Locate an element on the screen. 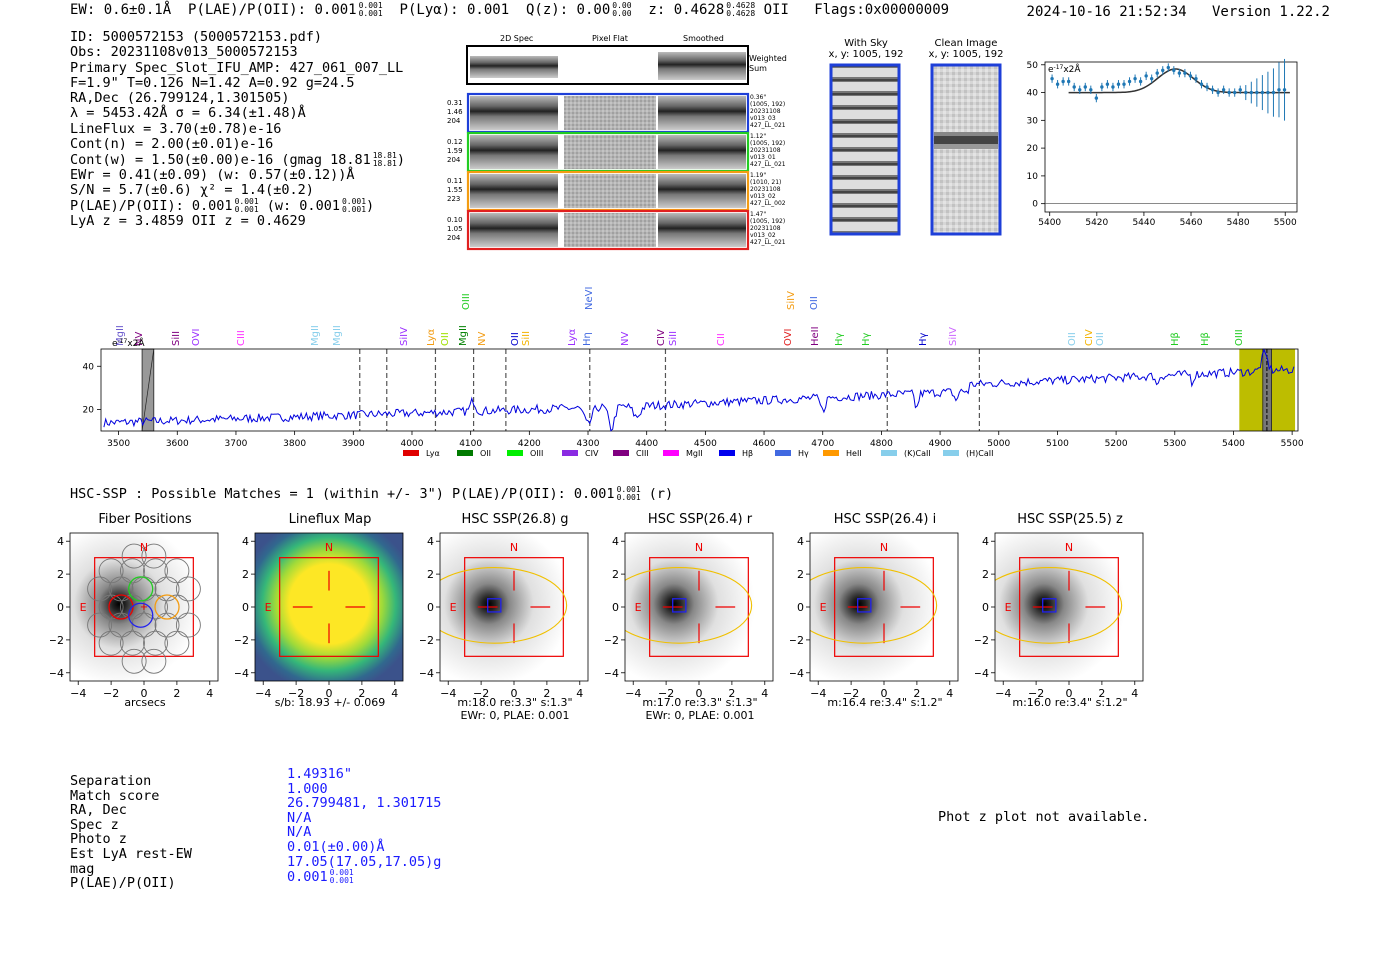 This screenshot has height=953, width=1400. hsc-xtick: 0 is located at coordinates (1069, 693).